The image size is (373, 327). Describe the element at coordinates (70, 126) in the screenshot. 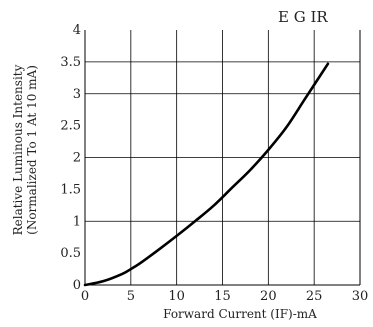

I see `y-tick-label: 2.5` at that location.